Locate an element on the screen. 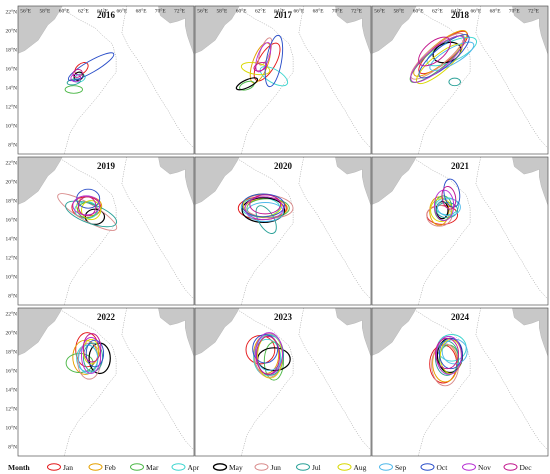 Image resolution: width=550 pixels, height=474 pixels. lon-tick-label: 64°E is located at coordinates (457, 11).